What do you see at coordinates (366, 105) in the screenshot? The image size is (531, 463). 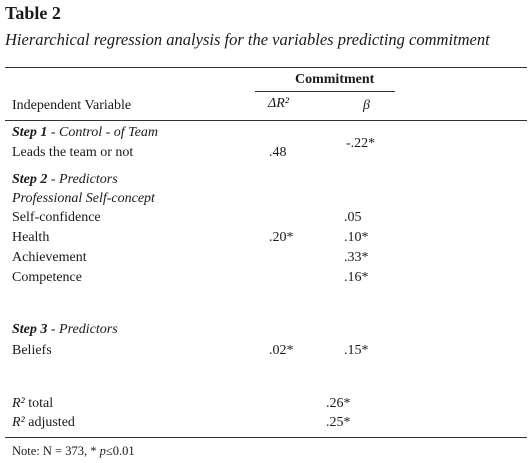 I see `column-header: β` at bounding box center [366, 105].